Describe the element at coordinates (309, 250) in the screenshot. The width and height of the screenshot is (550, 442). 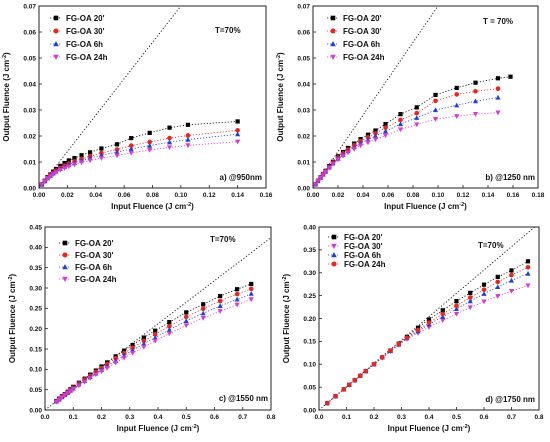
I see `y-tick-label: 0.35` at that location.